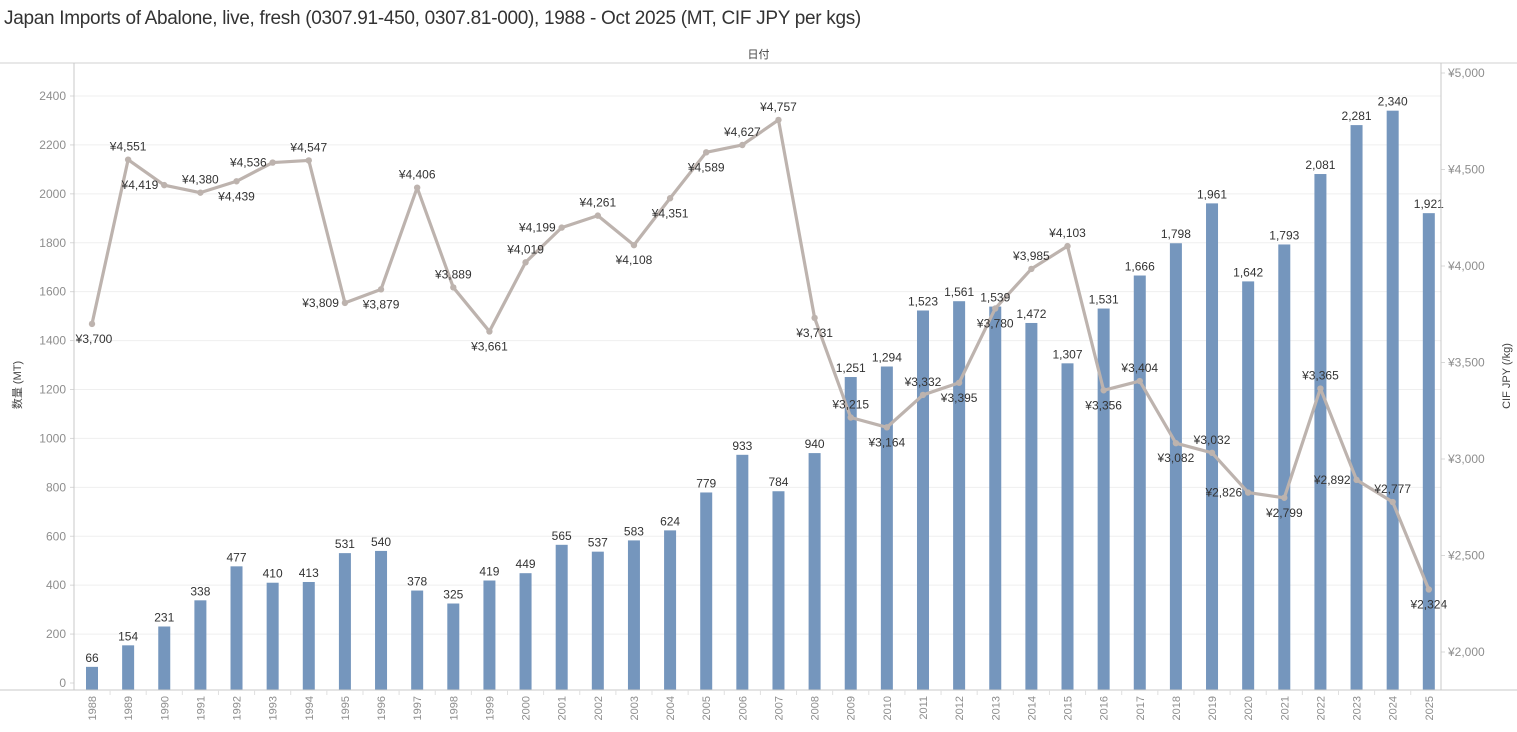 The height and width of the screenshot is (732, 1517). I want to click on x-tick-label: 2002, so click(599, 708).